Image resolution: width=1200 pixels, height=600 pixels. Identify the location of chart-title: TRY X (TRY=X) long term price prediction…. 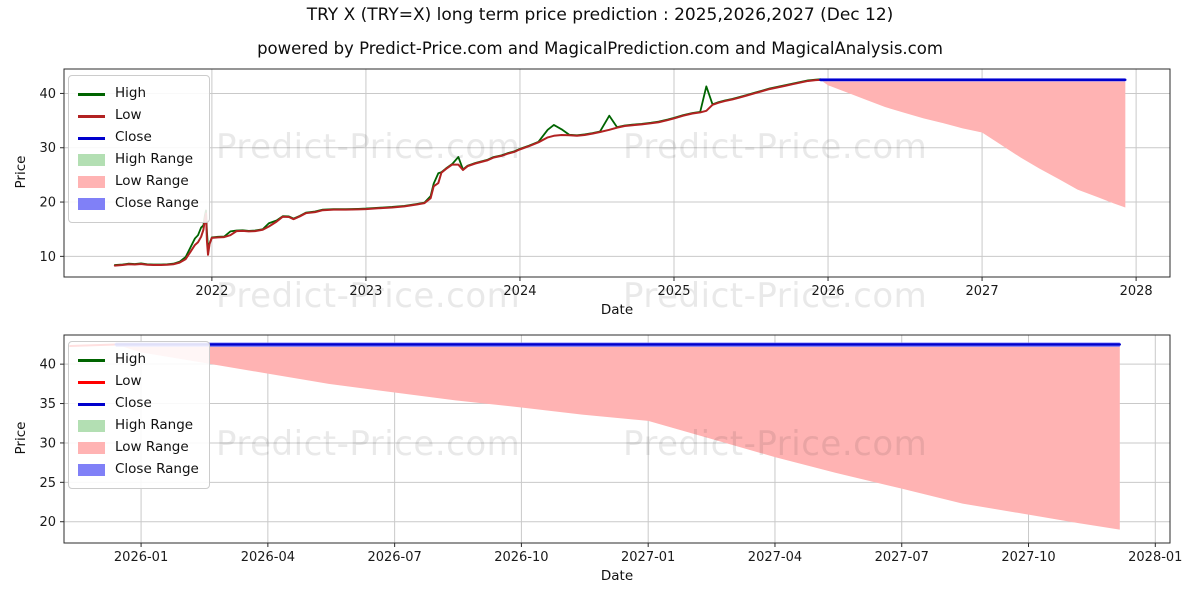
(600, 15).